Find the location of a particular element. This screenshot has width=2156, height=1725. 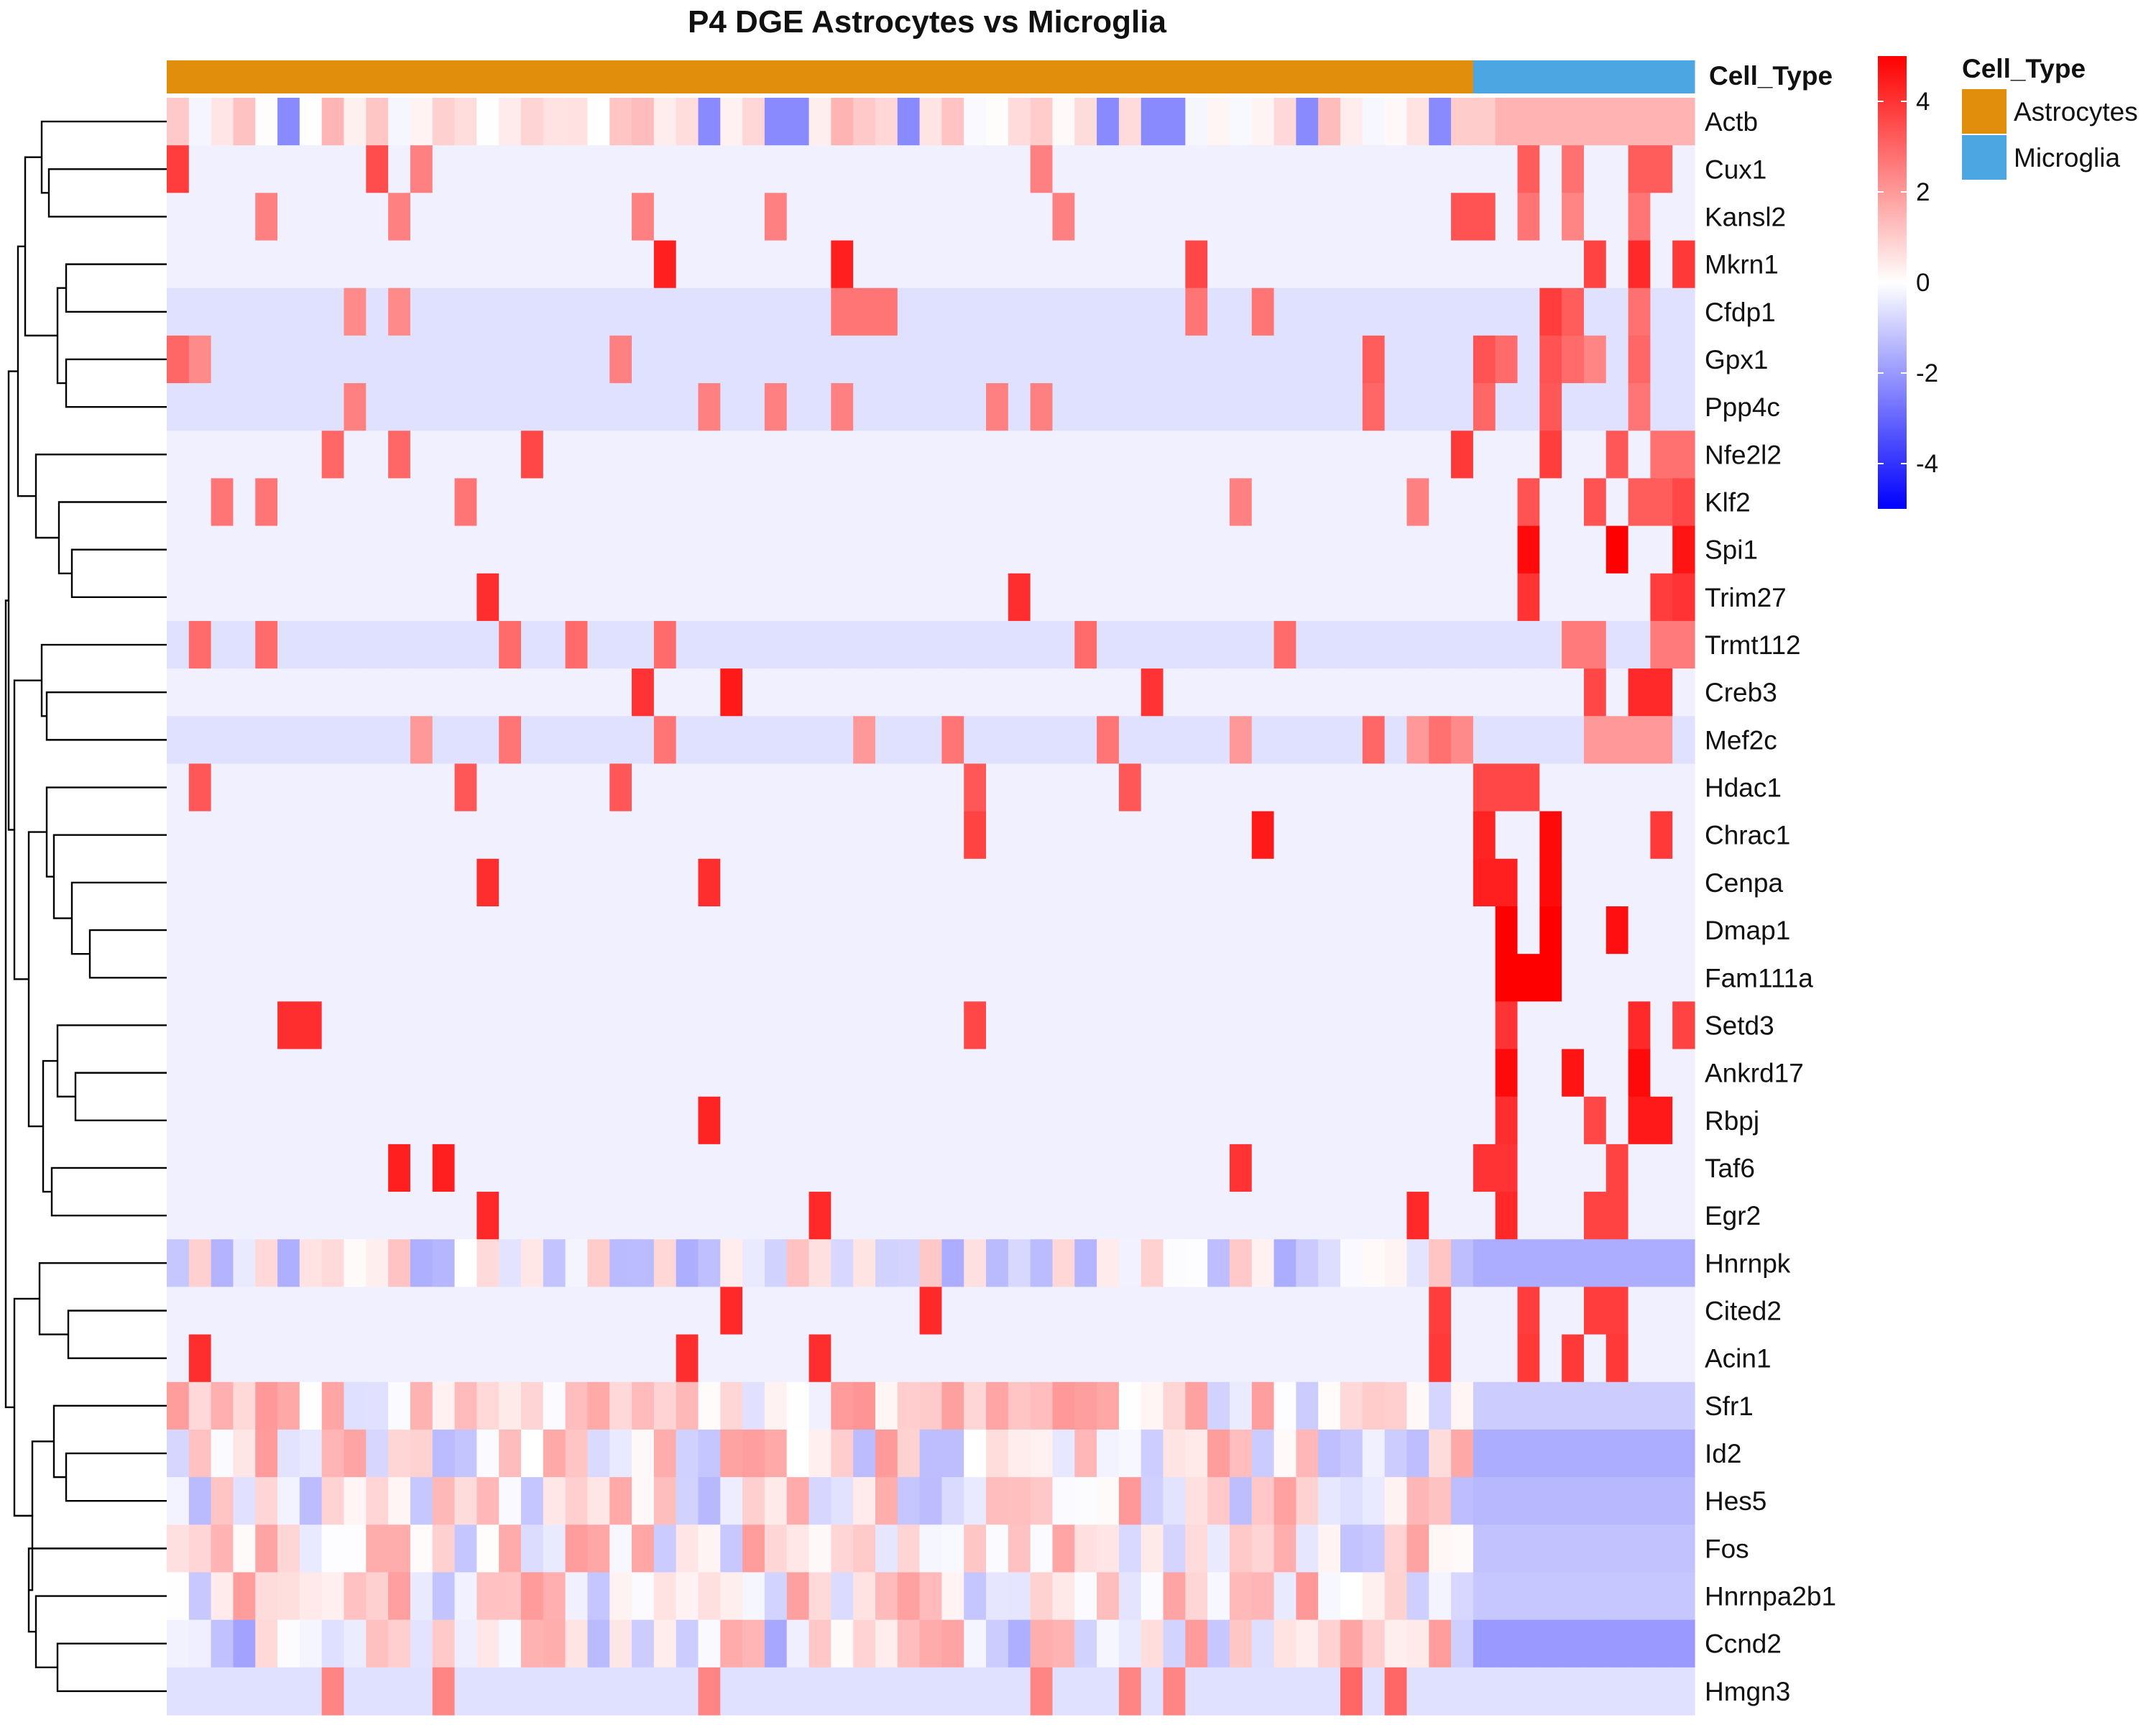

gene-label: Hnrnpk is located at coordinates (1748, 1263).